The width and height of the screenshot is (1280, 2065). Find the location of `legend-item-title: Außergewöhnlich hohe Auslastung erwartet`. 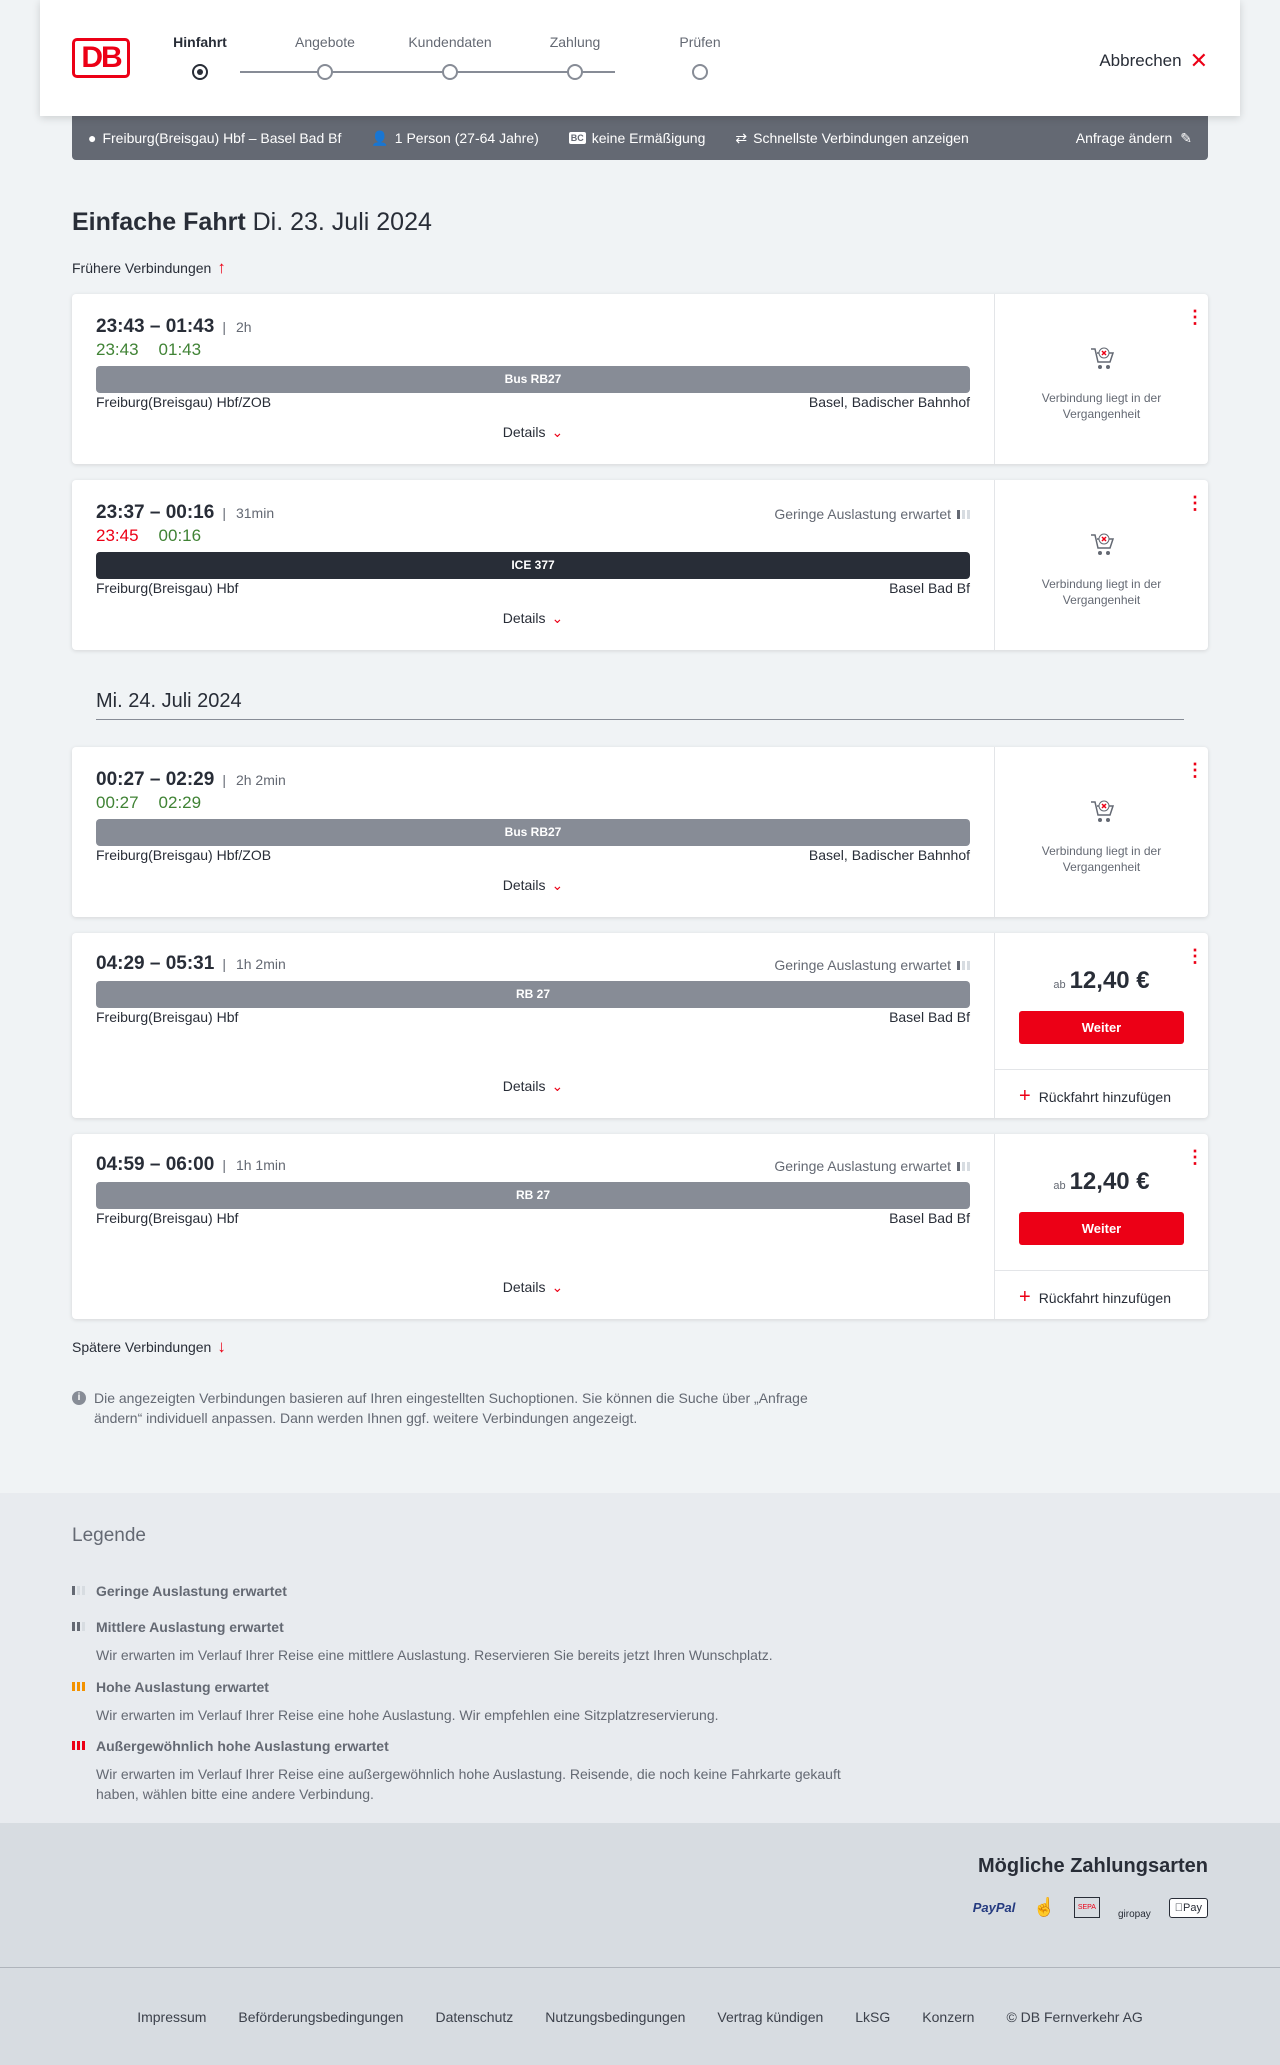

legend-item-title: Außergewöhnlich hohe Auslastung erwartet is located at coordinates (242, 1746).